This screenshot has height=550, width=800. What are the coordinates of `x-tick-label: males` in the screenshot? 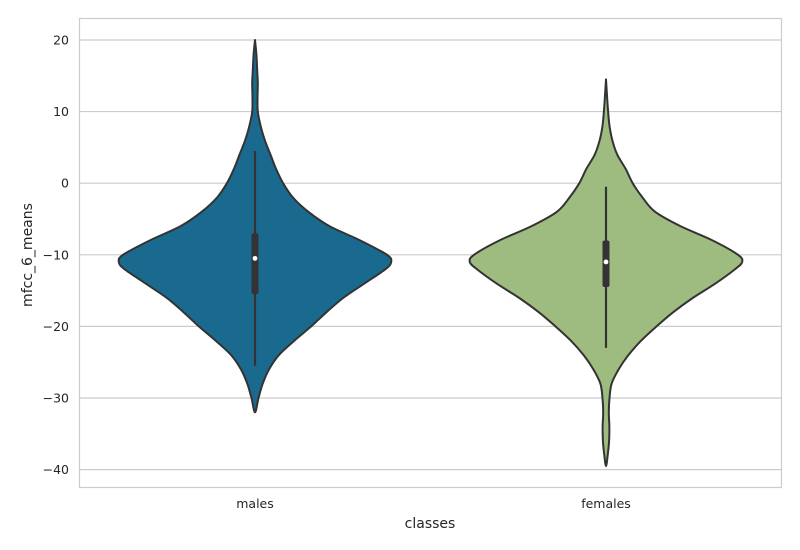 It's located at (255, 503).